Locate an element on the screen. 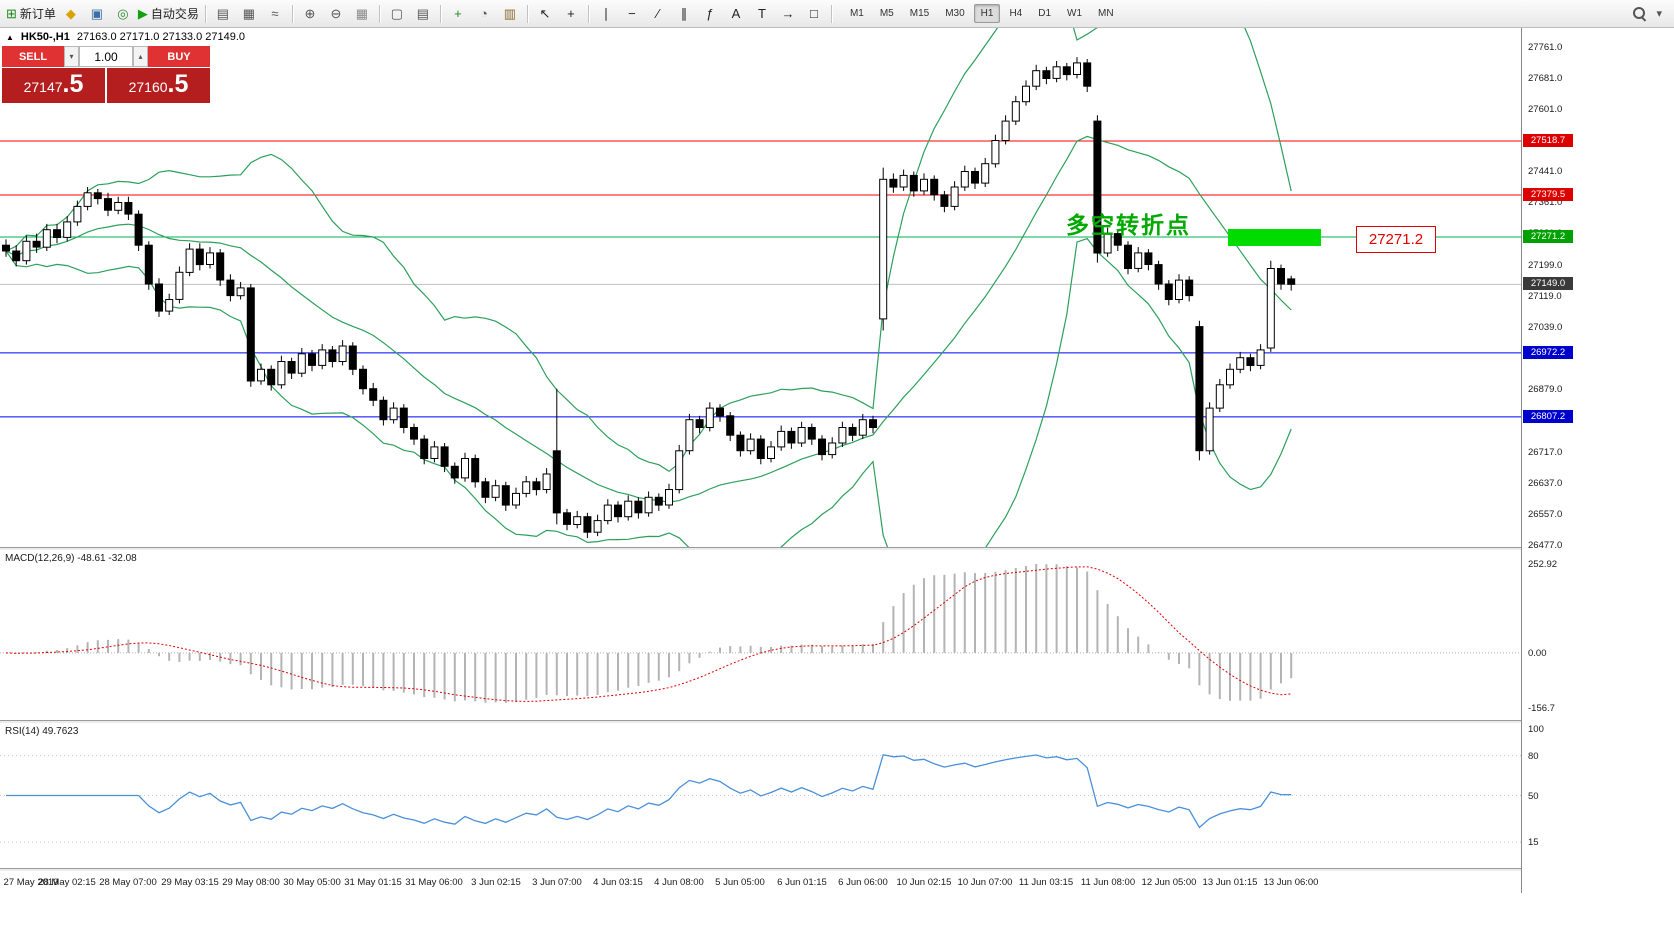 This screenshot has width=1674, height=950. templates-button: ▥ is located at coordinates (510, 14).